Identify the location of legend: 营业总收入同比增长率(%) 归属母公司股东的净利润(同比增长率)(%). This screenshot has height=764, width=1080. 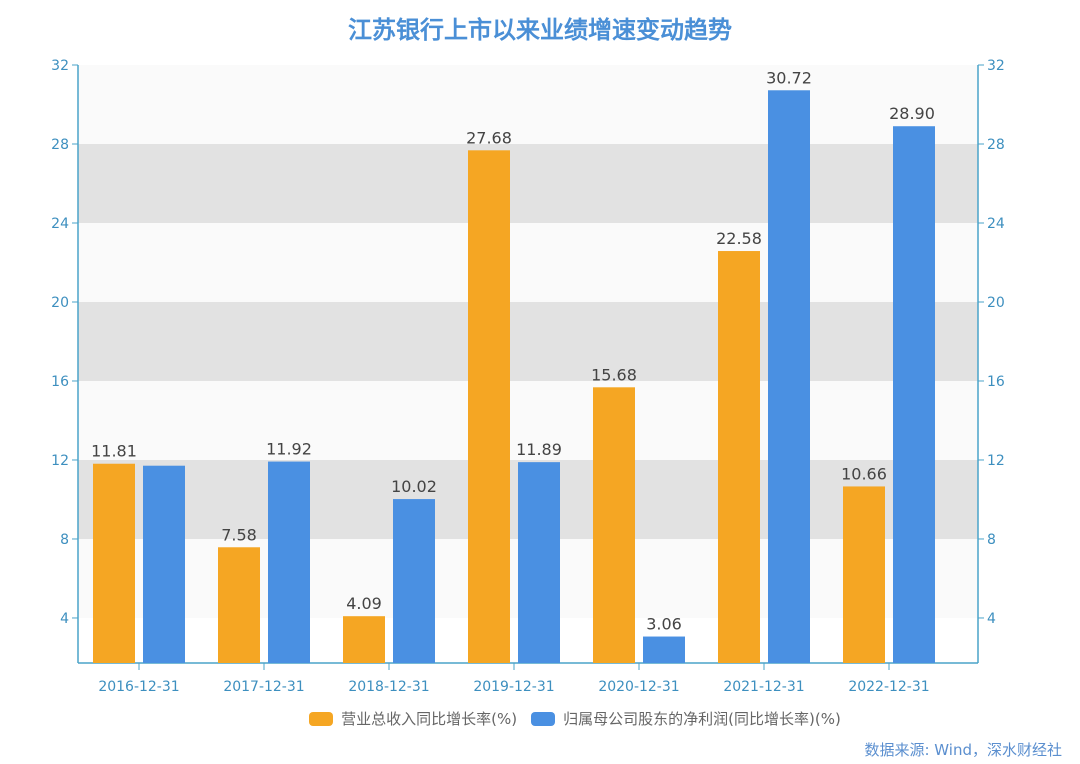
(540, 718).